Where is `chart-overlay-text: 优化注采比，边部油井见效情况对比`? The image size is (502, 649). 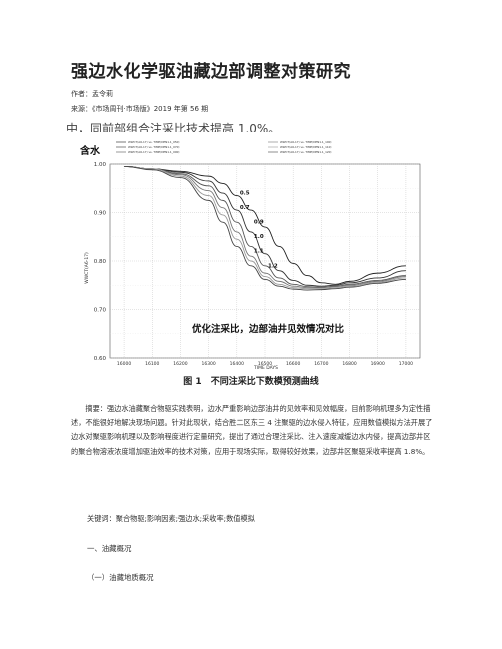
chart-overlay-text: 优化注采比，边部油井见效情况对比 is located at coordinates (268, 329).